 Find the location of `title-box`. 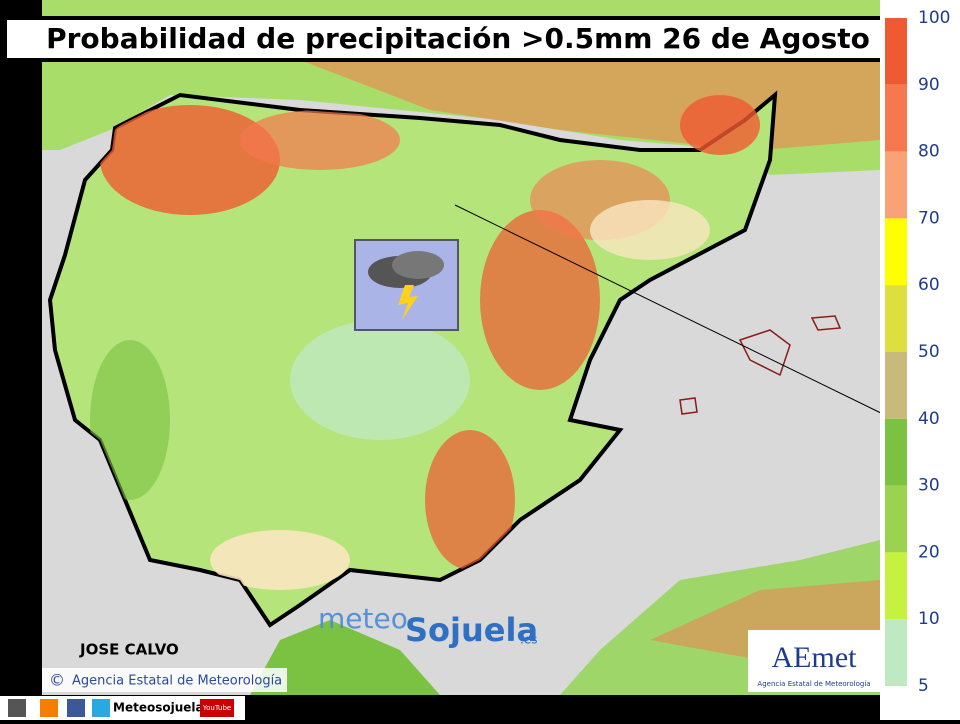

title-box is located at coordinates (460, 39).